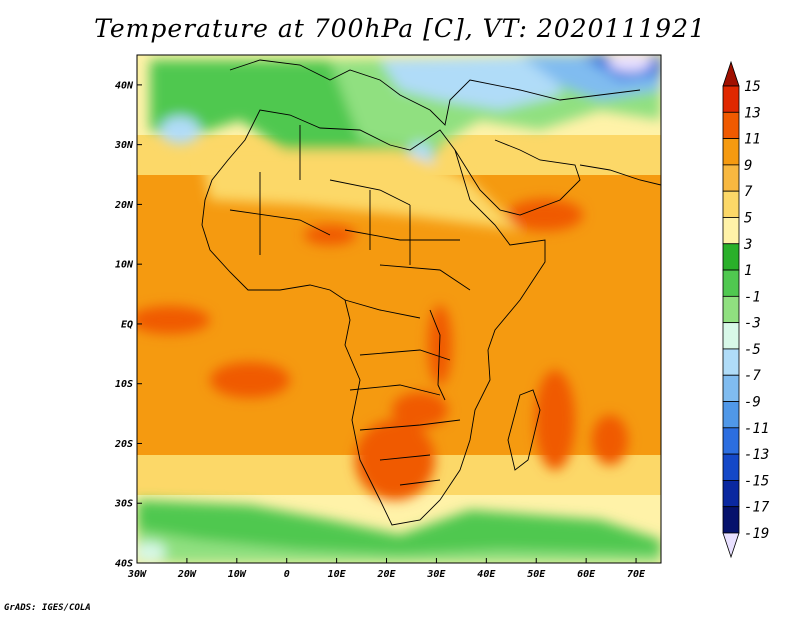  I want to click on colorbar-label: 15, so click(752, 87).